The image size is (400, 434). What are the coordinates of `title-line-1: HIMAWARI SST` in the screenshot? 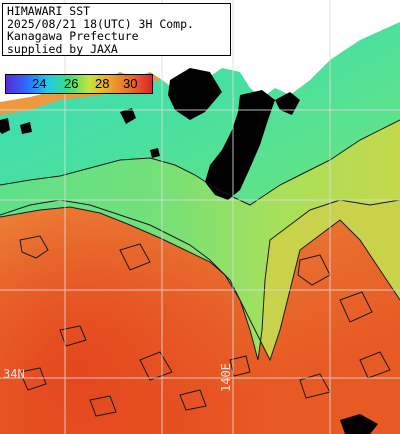 It's located at (49, 11).